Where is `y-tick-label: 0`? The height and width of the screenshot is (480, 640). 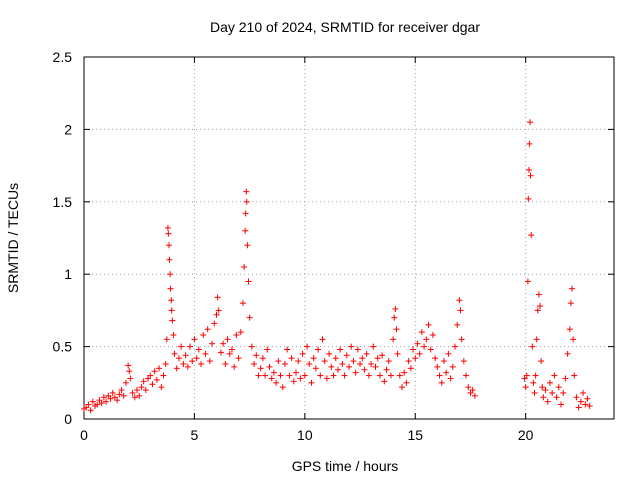 y-tick-label: 0 is located at coordinates (68, 419).